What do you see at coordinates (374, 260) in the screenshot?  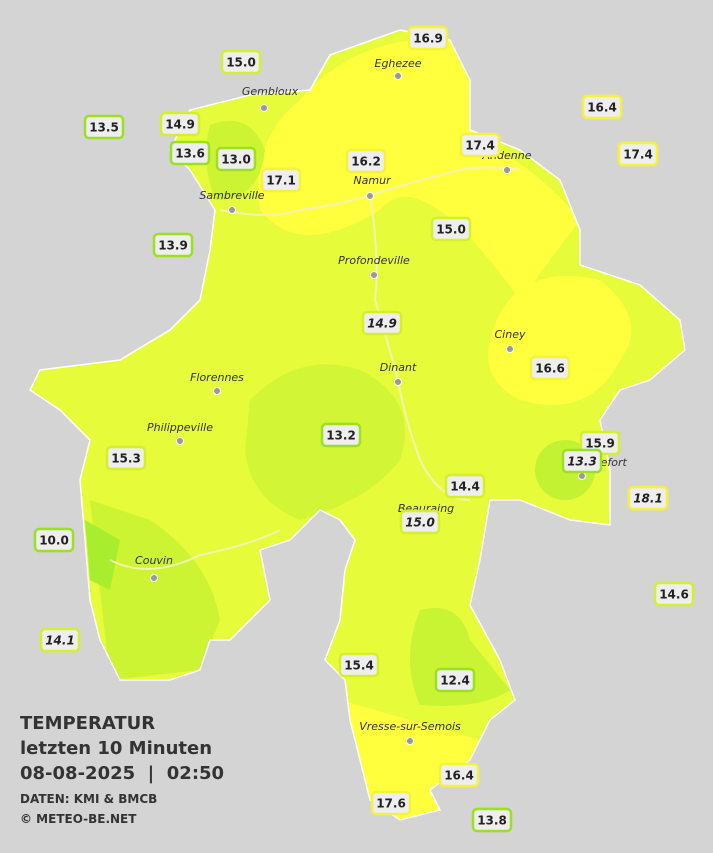 I see `city-name: Profondeville` at bounding box center [374, 260].